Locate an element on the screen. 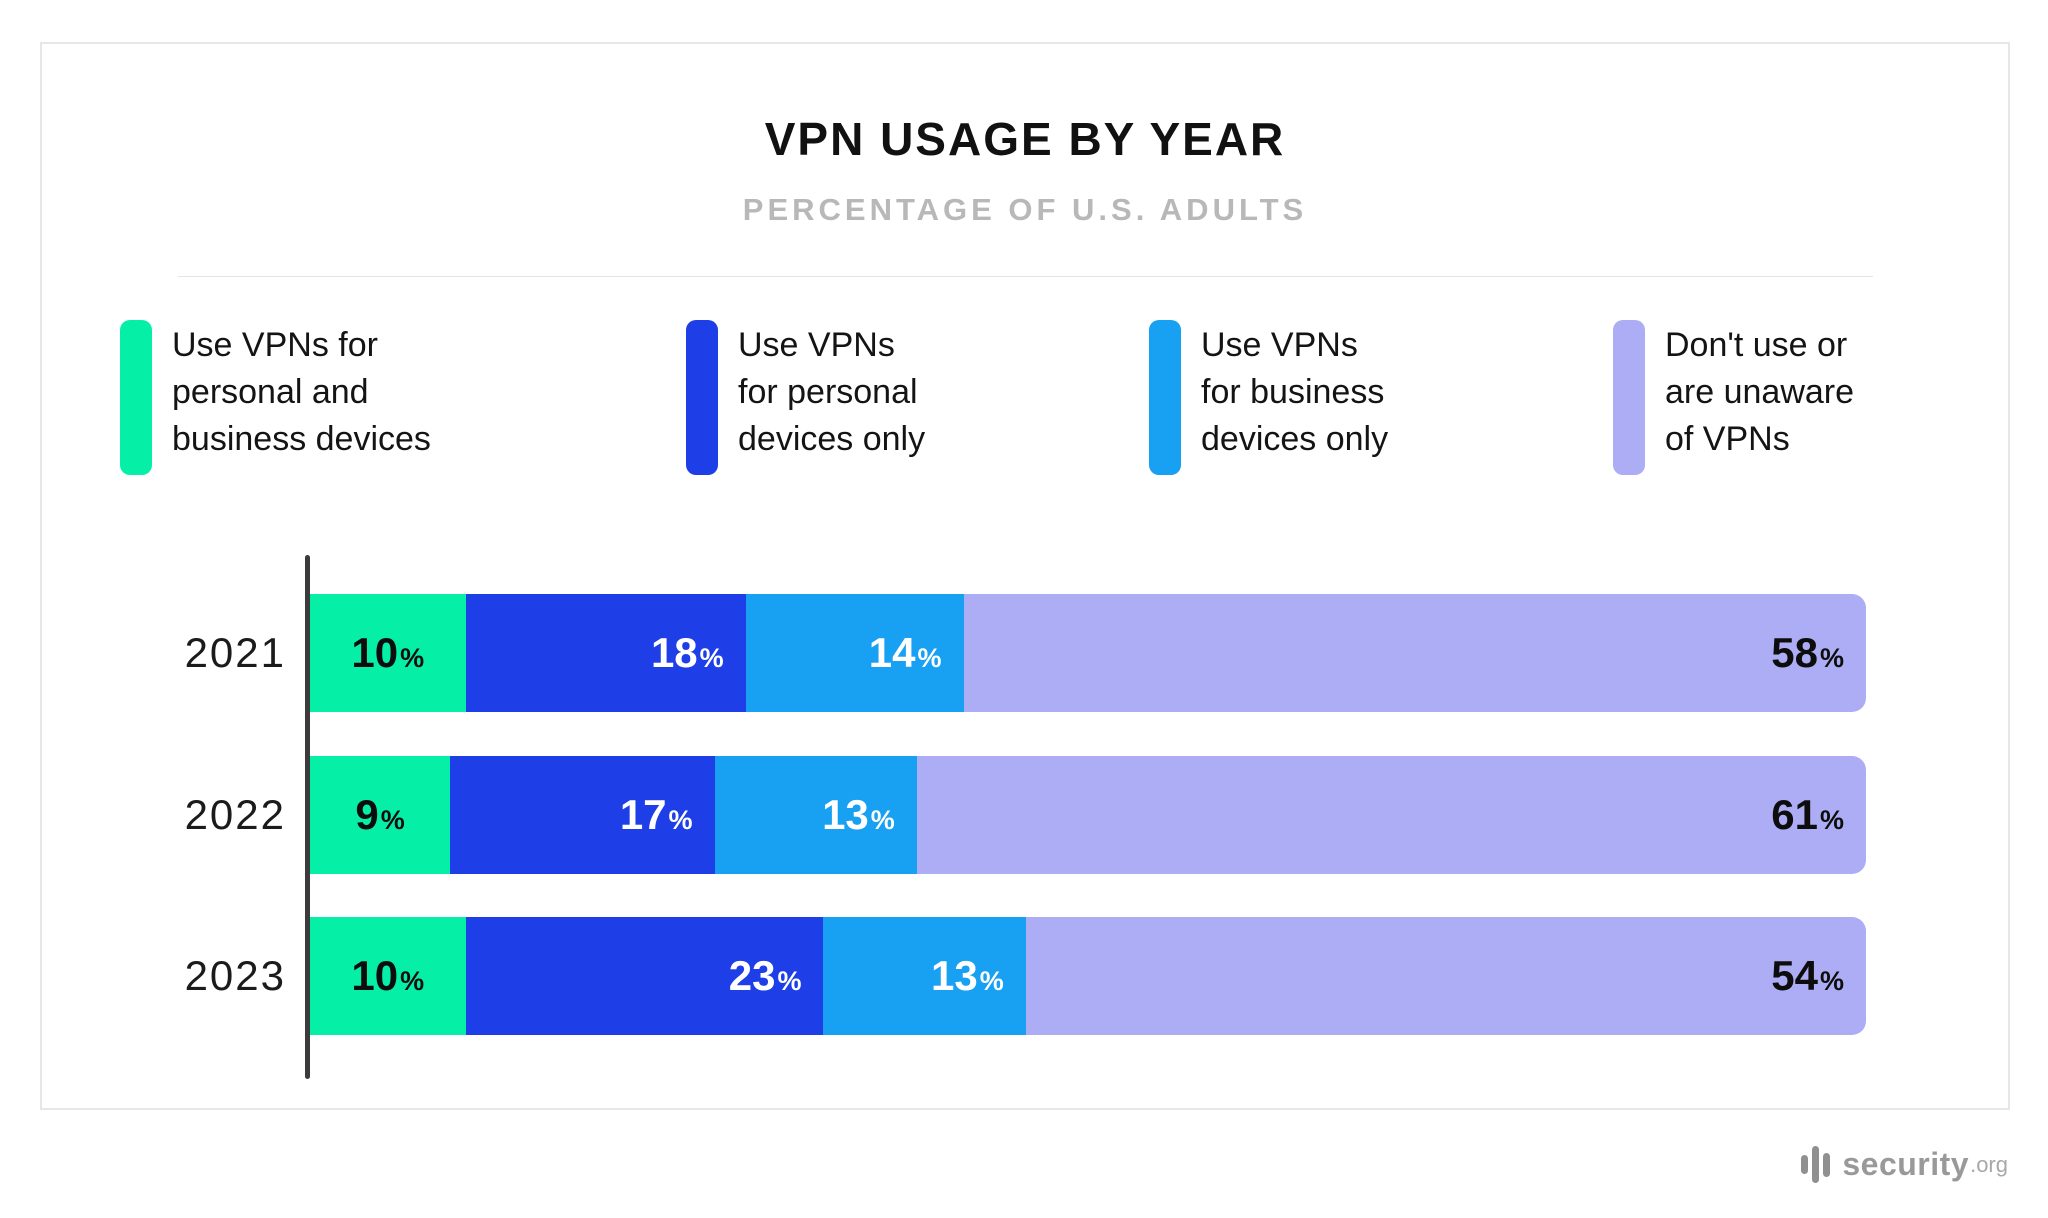  bar-row-2021: 10% 18% 14% 58% is located at coordinates (1088, 653).